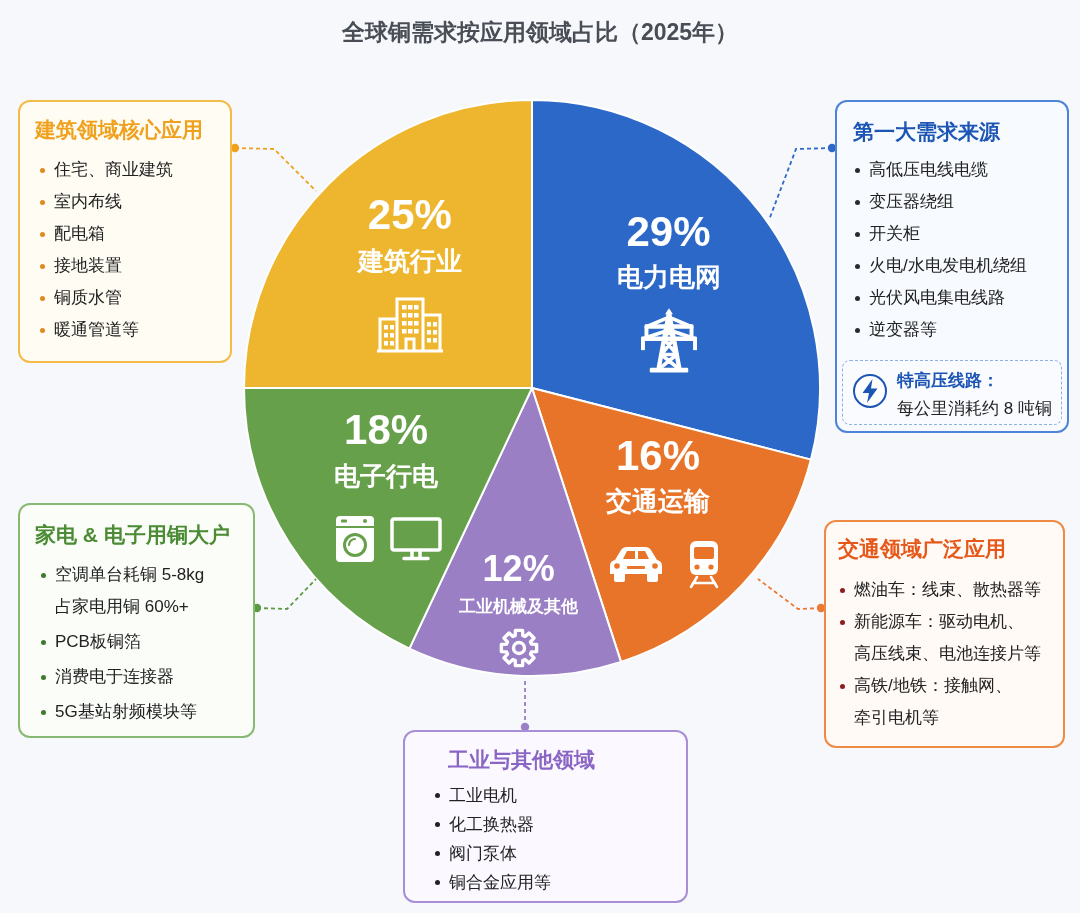 The height and width of the screenshot is (913, 1080). I want to click on data-label: 25%, so click(409, 215).